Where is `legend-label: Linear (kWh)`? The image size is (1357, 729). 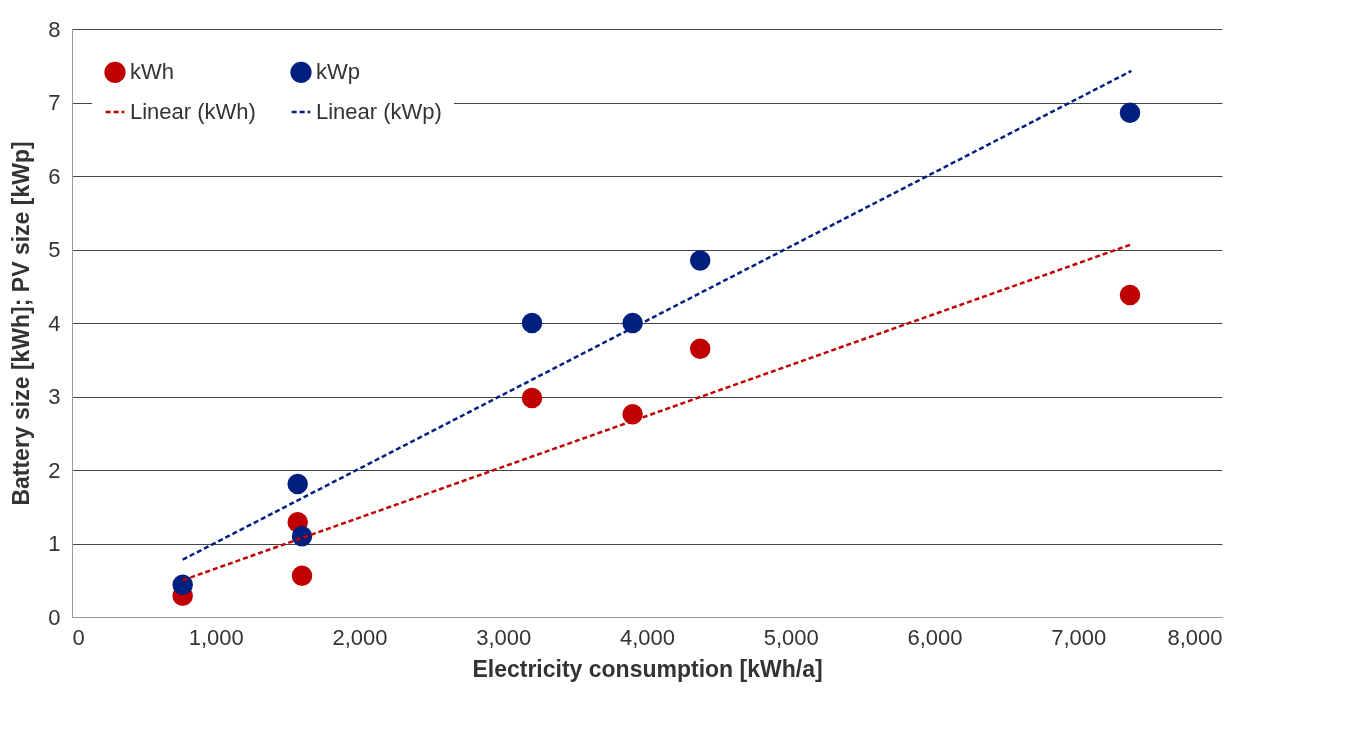
legend-label: Linear (kWh) is located at coordinates (193, 111).